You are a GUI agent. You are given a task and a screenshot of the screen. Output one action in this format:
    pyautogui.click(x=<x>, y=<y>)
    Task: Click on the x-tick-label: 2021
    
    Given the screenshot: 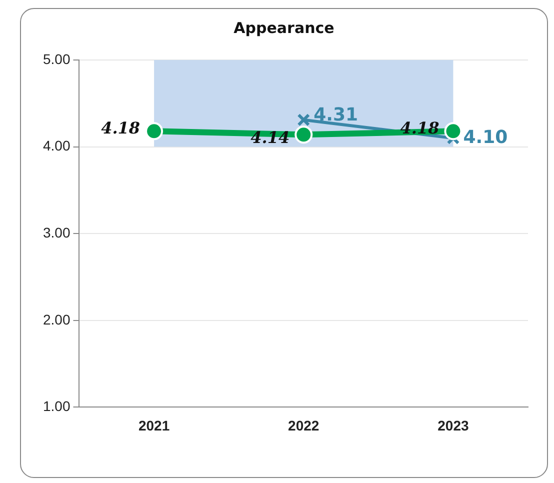 What is the action you would take?
    pyautogui.click(x=154, y=425)
    